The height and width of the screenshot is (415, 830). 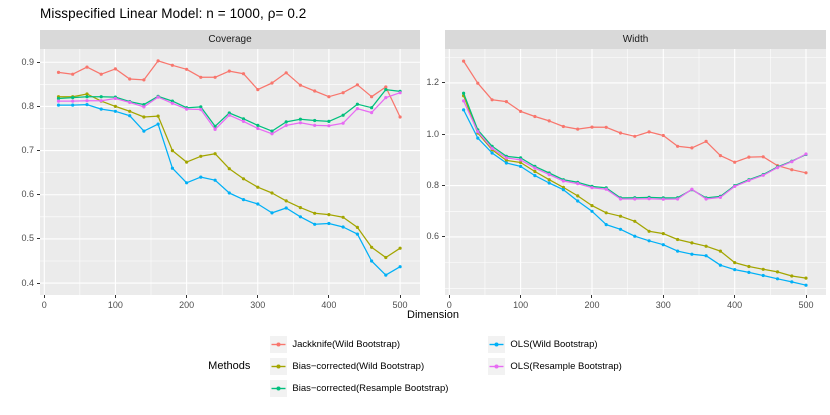 I want to click on y-tick-label: 1.0, so click(x=432, y=133).